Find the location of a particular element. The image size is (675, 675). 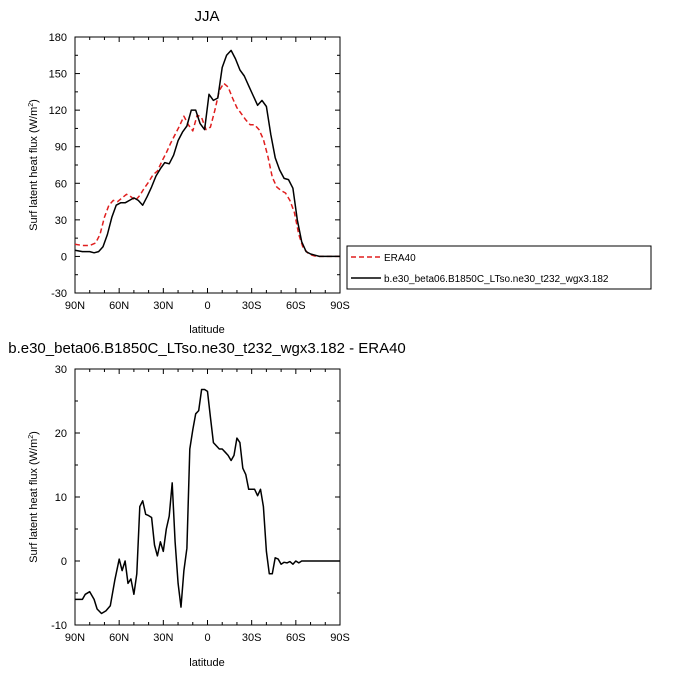

bottom-y-tick-labels: -10 0 10 20 30 is located at coordinates (59, 498).